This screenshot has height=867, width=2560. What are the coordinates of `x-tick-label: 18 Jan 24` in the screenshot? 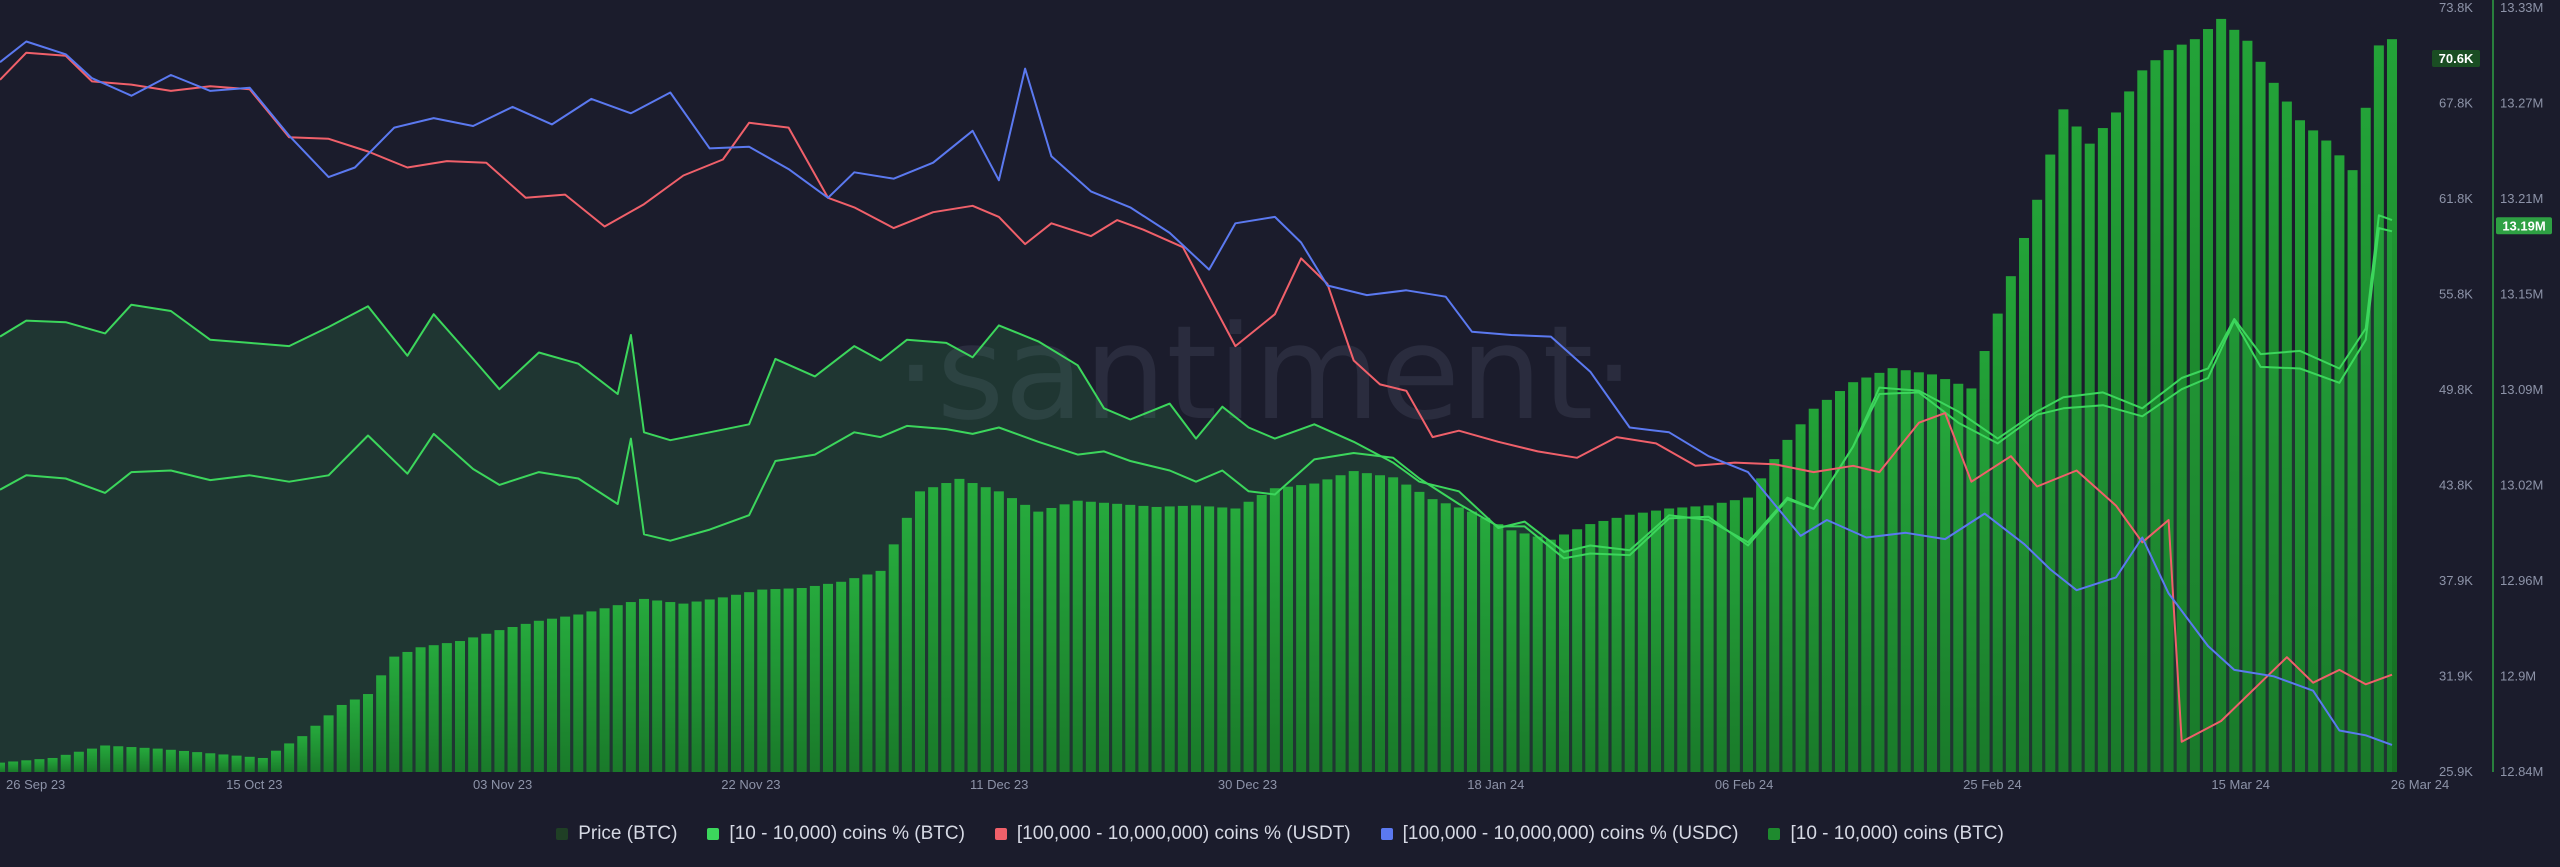 It's located at (1495, 784).